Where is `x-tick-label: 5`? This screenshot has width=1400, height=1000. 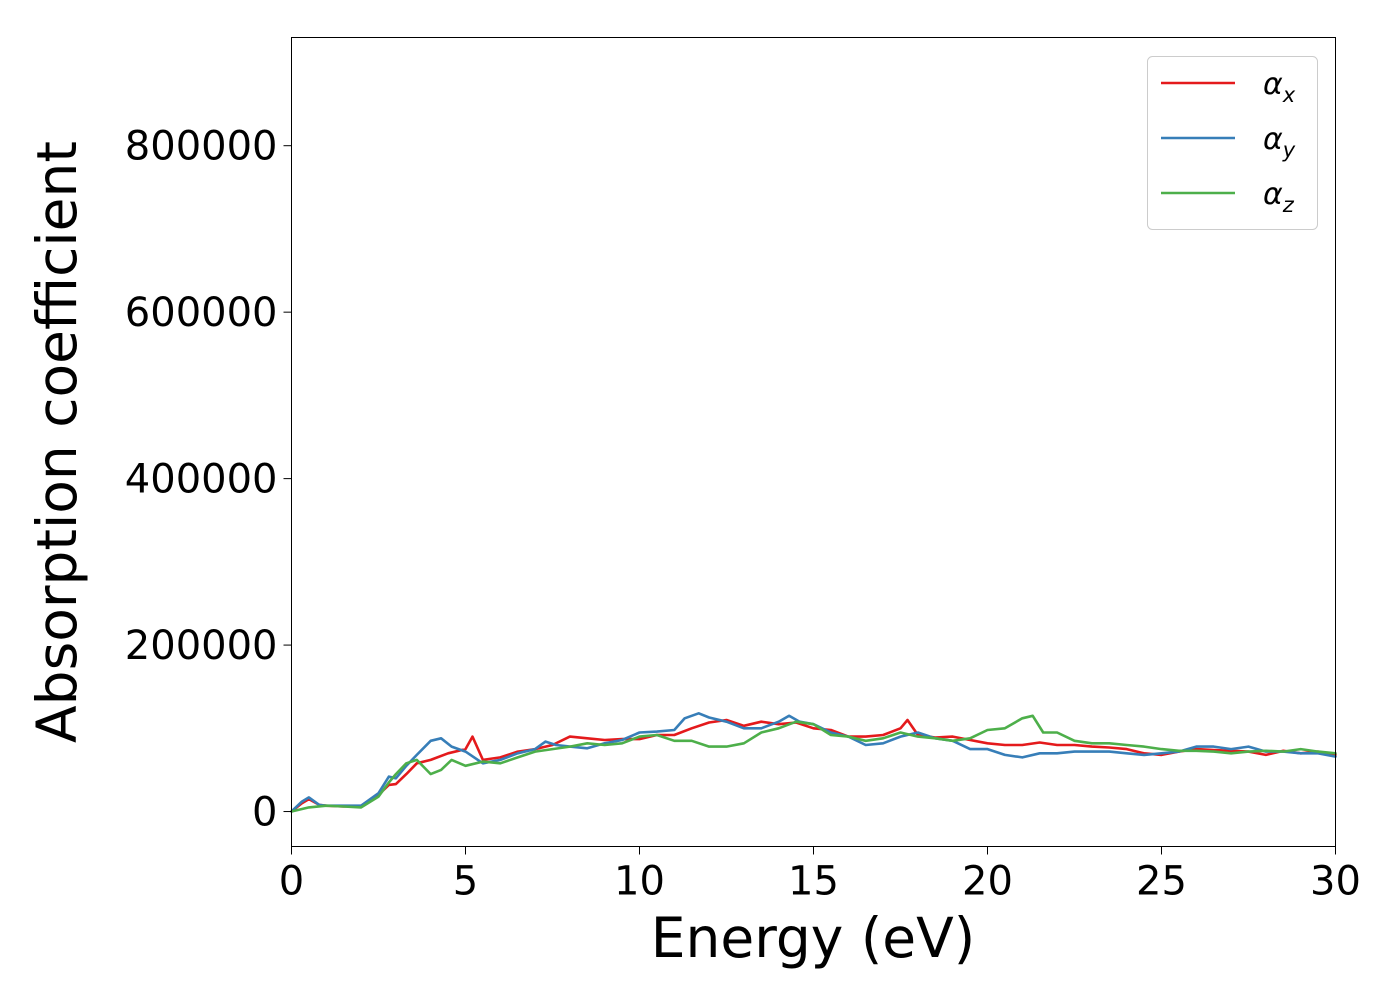
x-tick-label: 5 is located at coordinates (465, 882).